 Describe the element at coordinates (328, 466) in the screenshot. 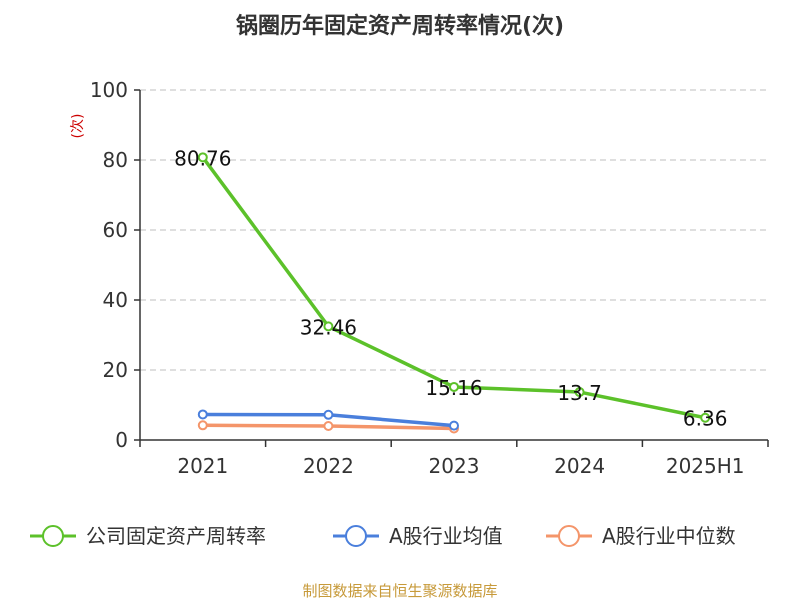

I see `x-tick-label: 2022` at that location.